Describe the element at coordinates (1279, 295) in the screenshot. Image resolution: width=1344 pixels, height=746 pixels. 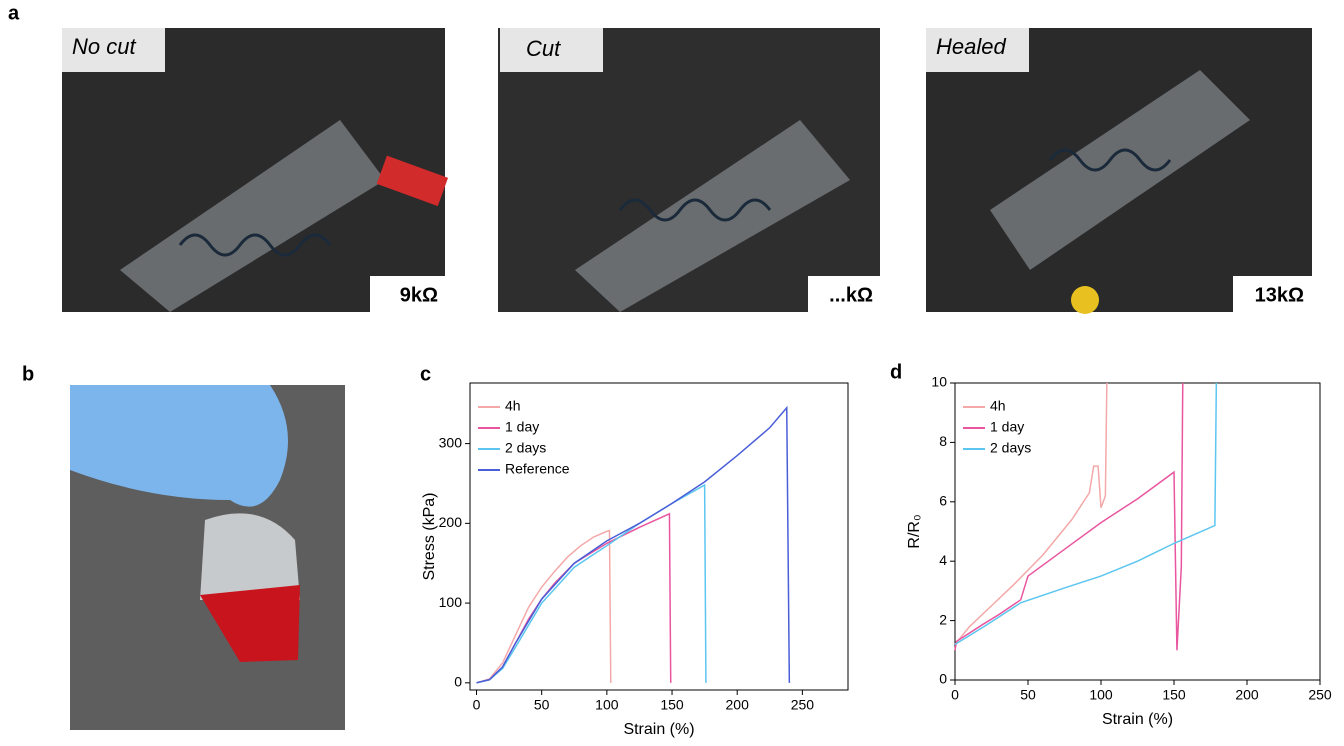
I see `resistance-label: 13kΩ` at that location.